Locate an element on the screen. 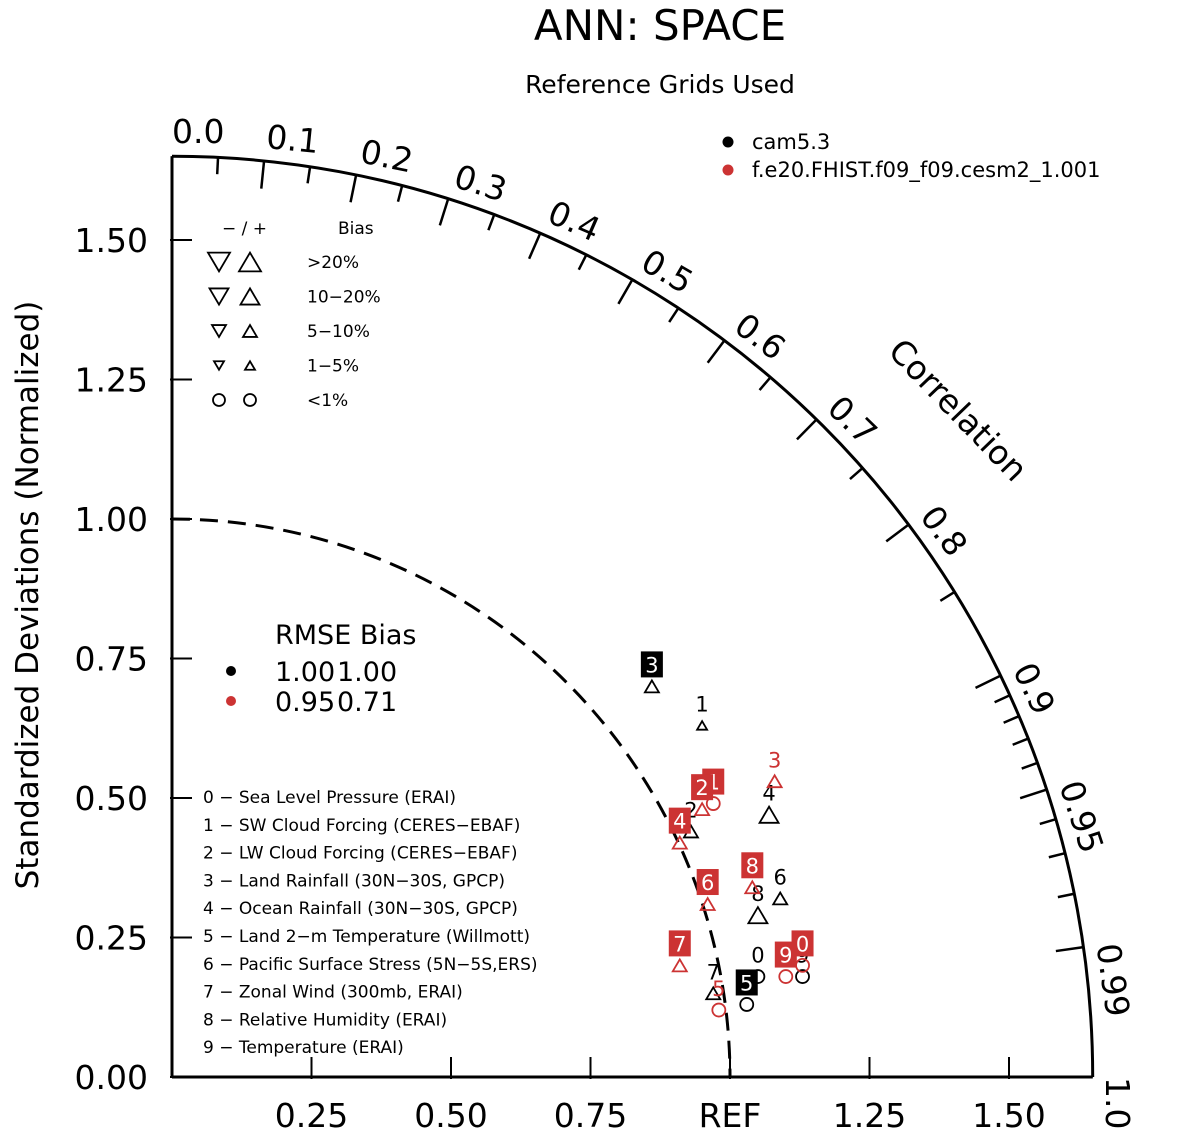 This screenshot has width=1187, height=1135. correlation-tick-label: 0.2 is located at coordinates (386, 156).